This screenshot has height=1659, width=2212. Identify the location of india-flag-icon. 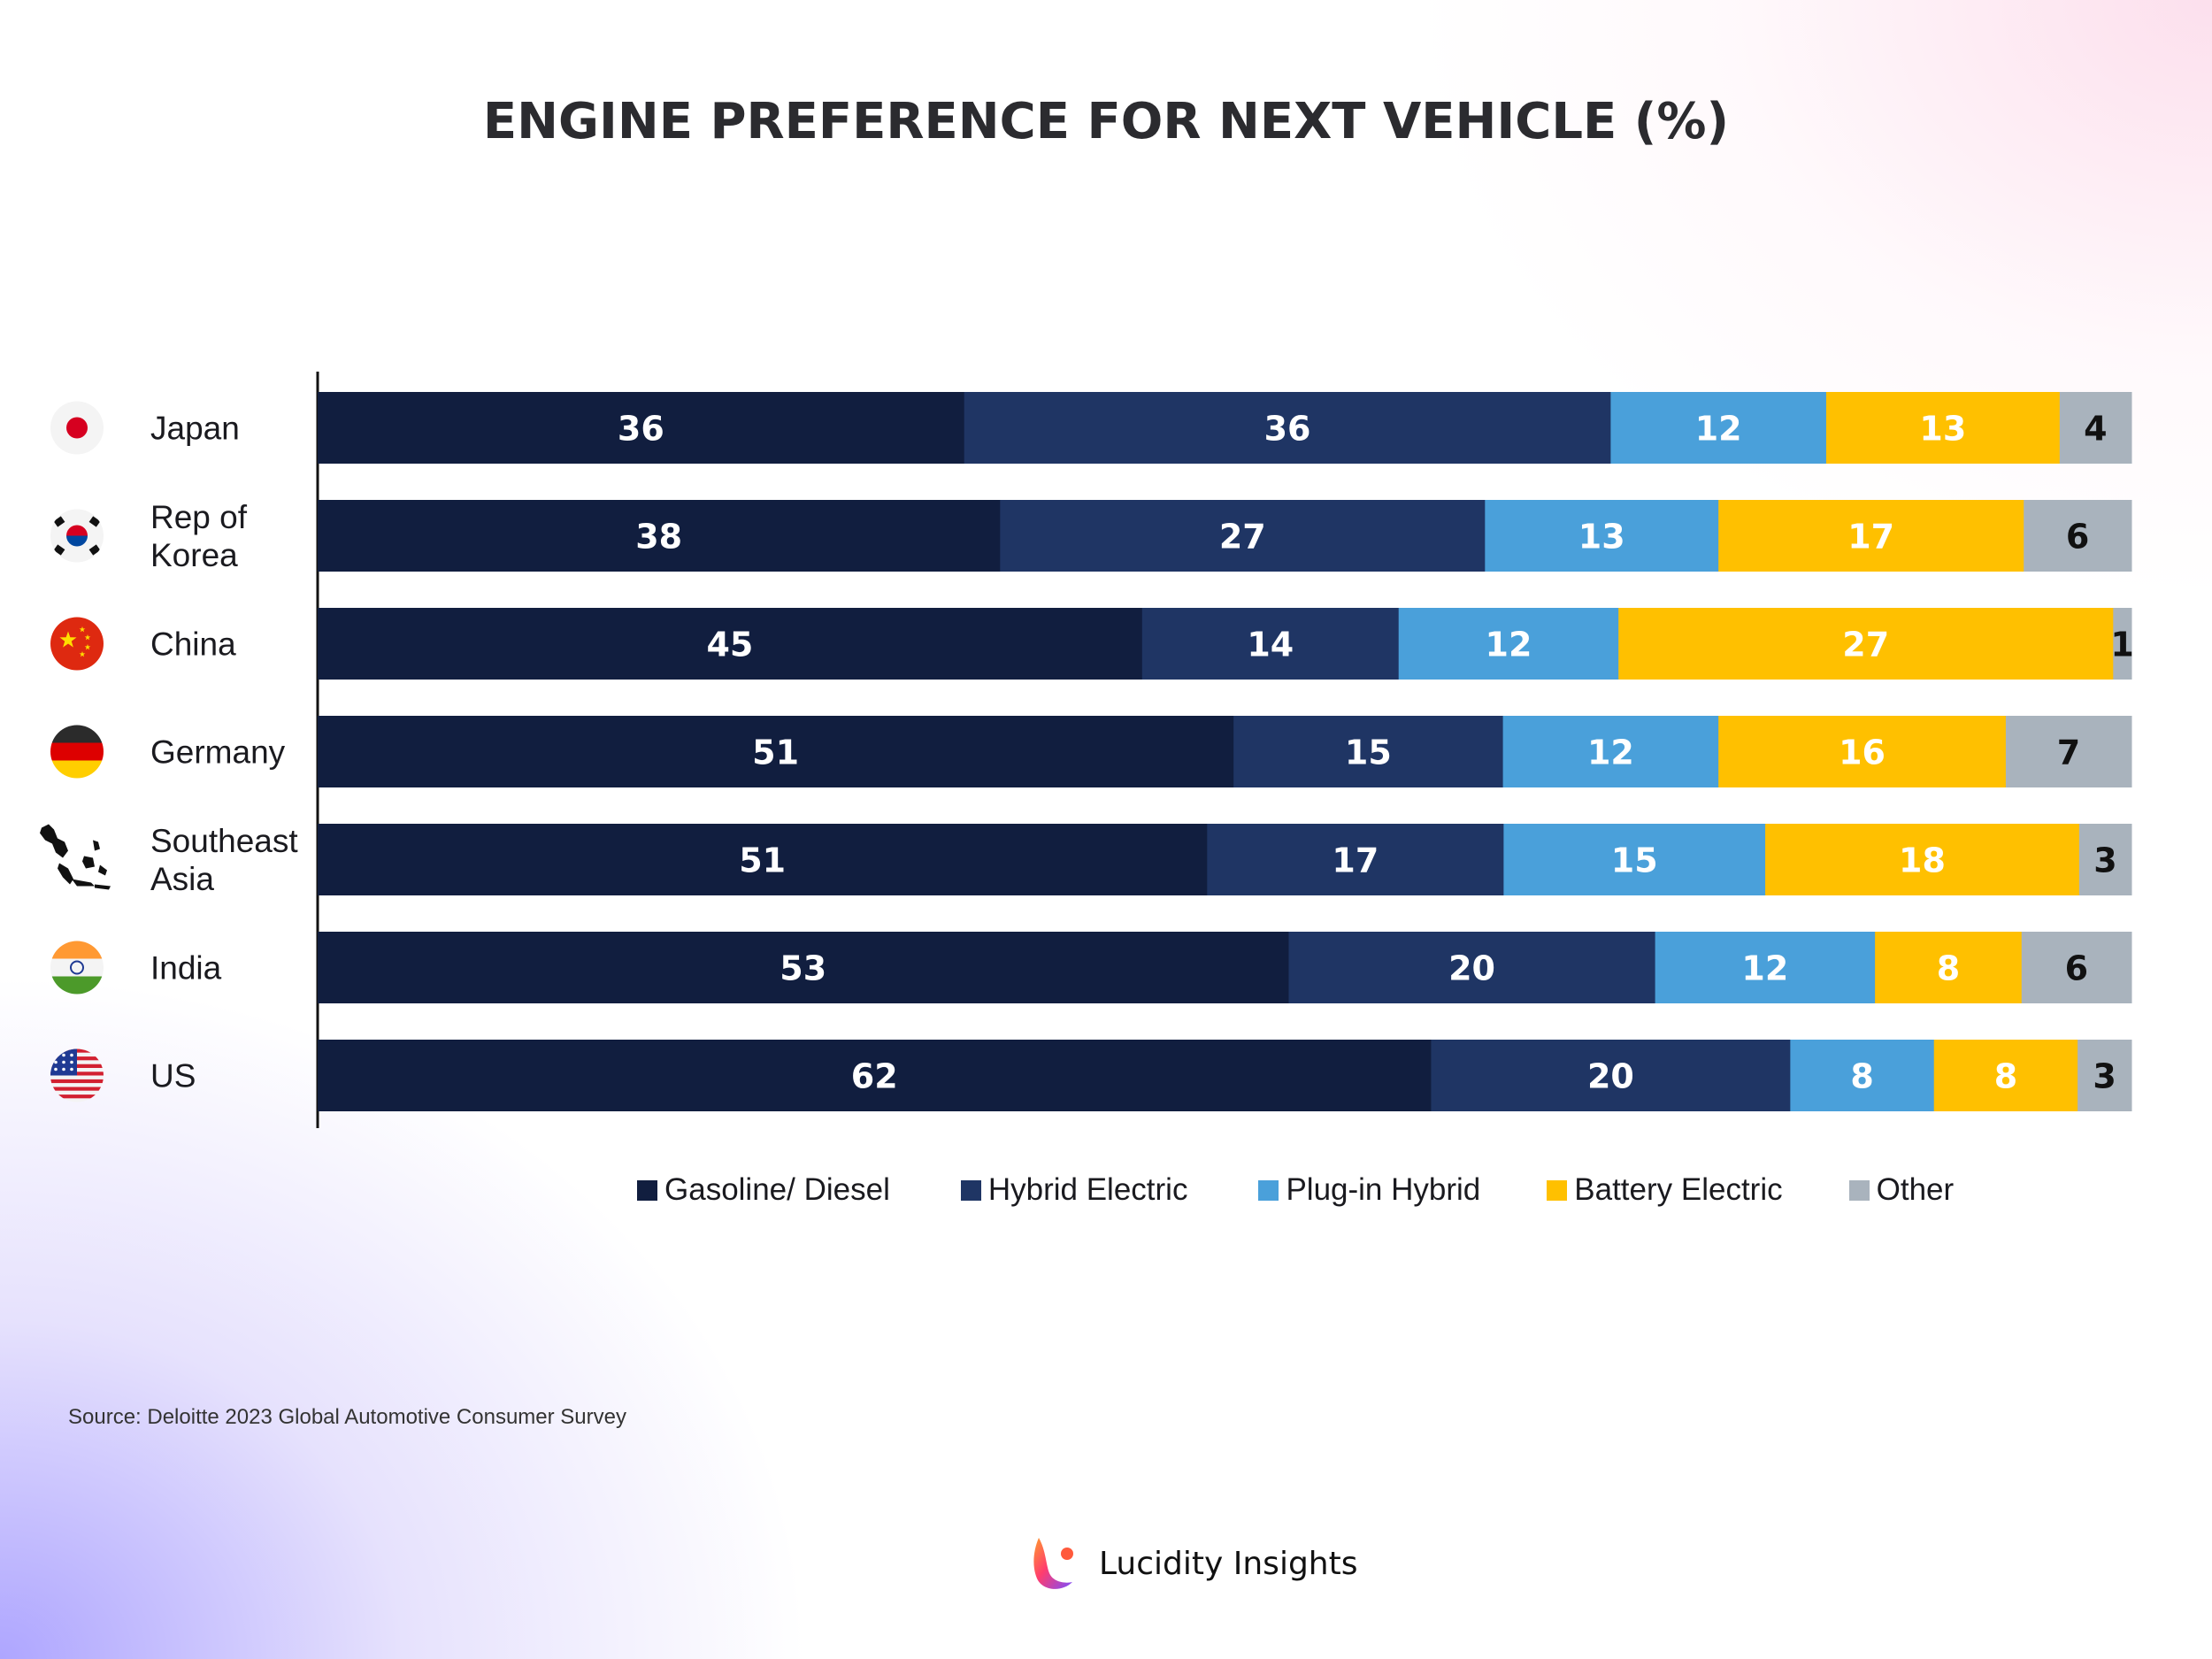
(77, 968).